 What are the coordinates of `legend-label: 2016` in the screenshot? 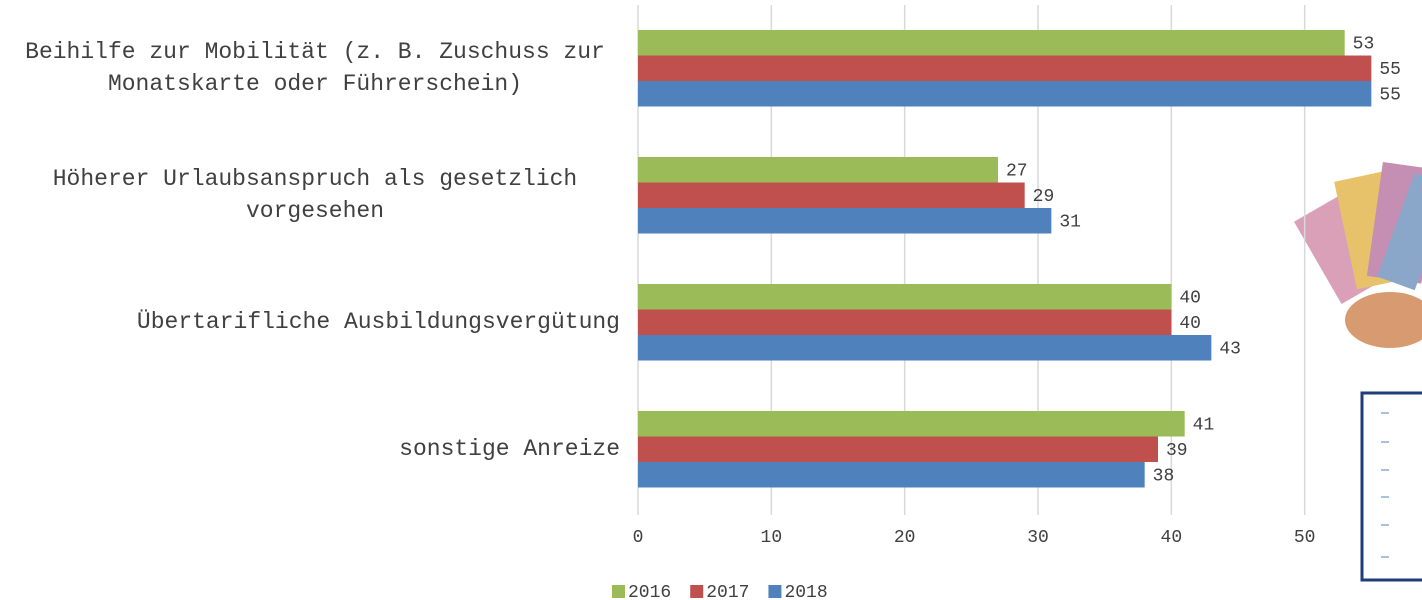 It's located at (649, 591).